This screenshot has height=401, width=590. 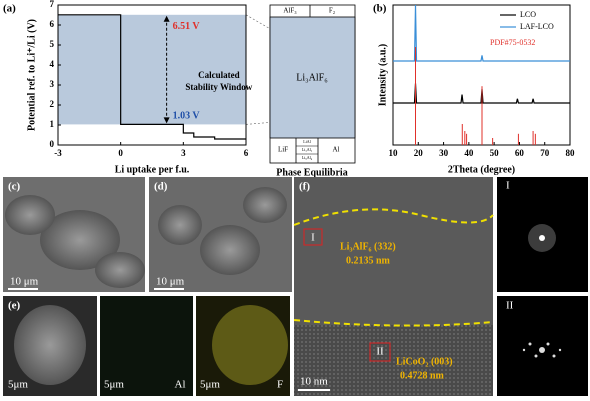 What do you see at coordinates (52, 144) in the screenshot?
I see `y-tick-label: 0` at bounding box center [52, 144].